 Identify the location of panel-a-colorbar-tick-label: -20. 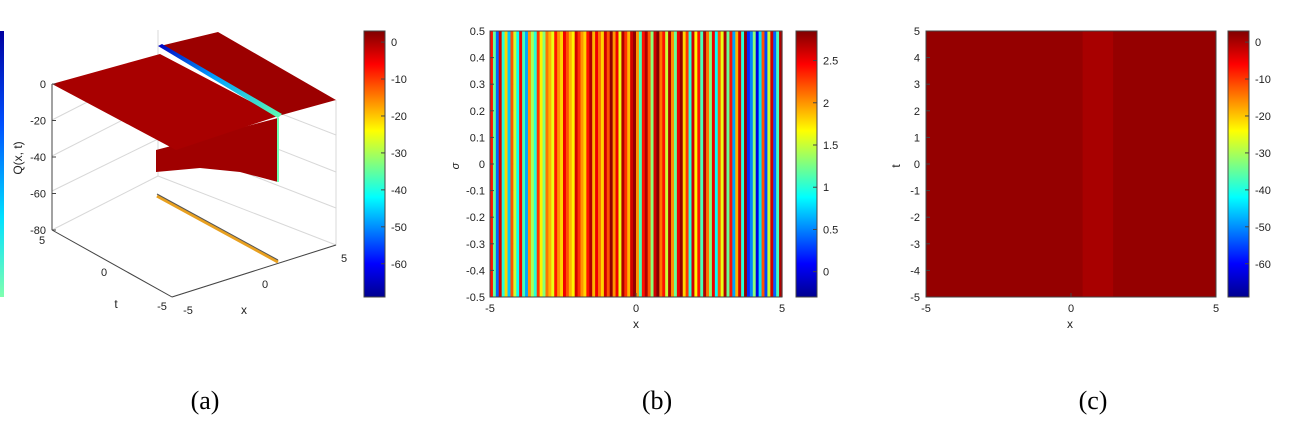
(399, 117).